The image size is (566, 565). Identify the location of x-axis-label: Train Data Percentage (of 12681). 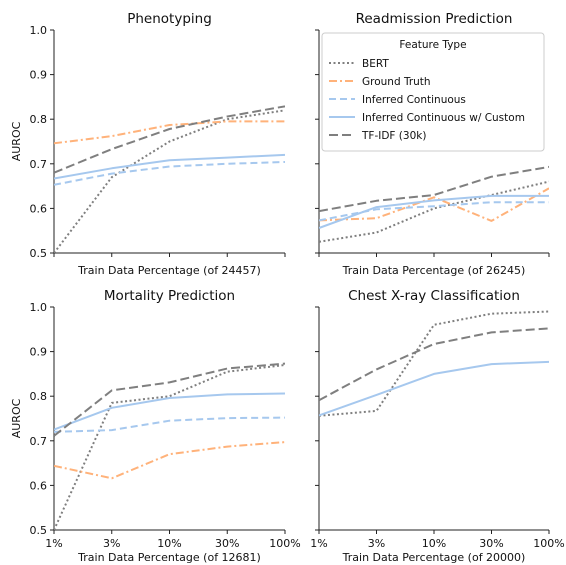
(169, 557).